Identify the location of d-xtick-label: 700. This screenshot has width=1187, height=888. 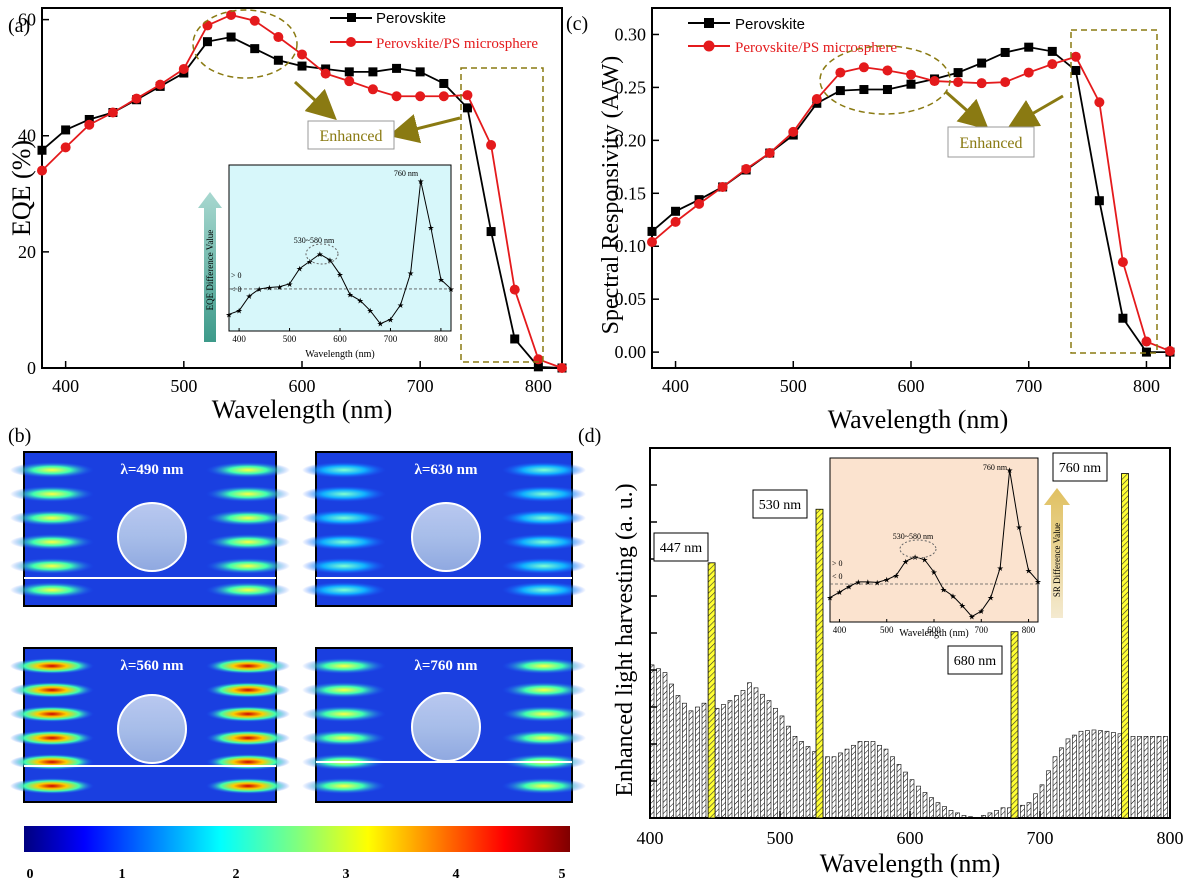
(1040, 838).